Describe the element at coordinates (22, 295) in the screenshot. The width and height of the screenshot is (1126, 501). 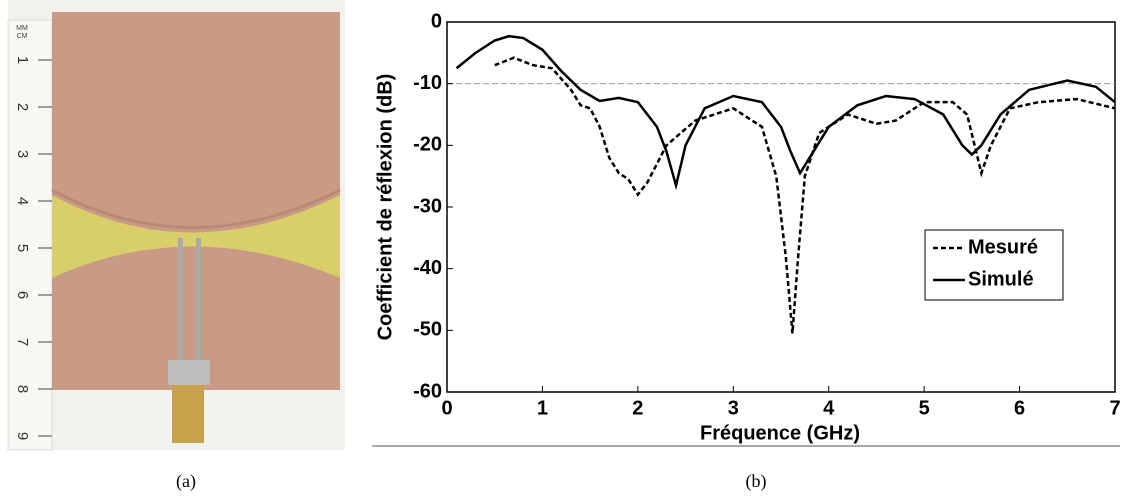
I see `ruler-label: 6` at that location.